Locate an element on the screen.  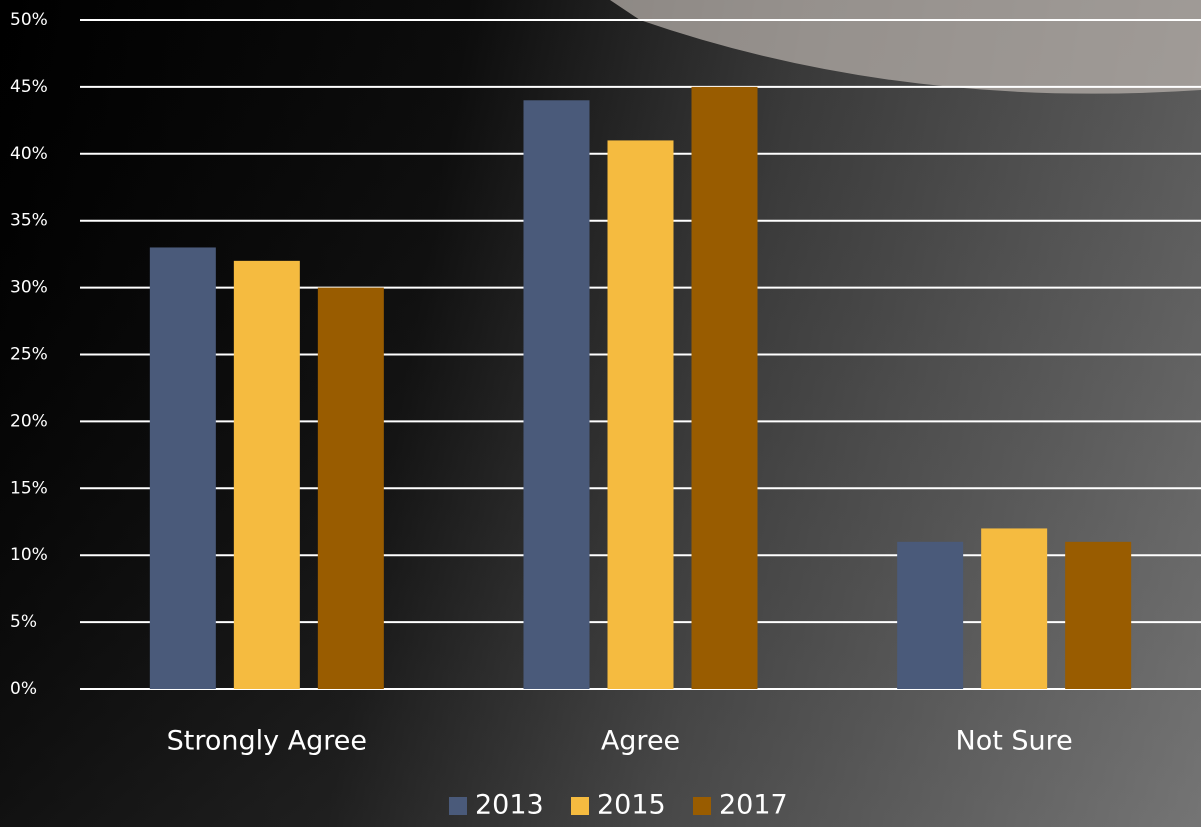
legend-label: 2015 is located at coordinates (631, 805).